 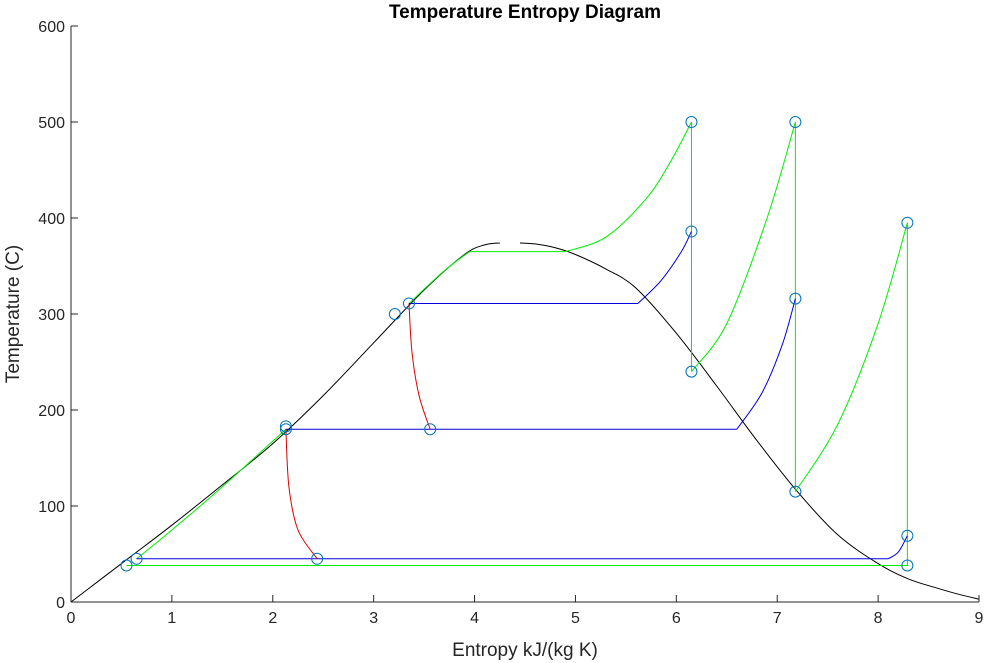 I want to click on y-tick-label: 100, so click(x=51, y=507).